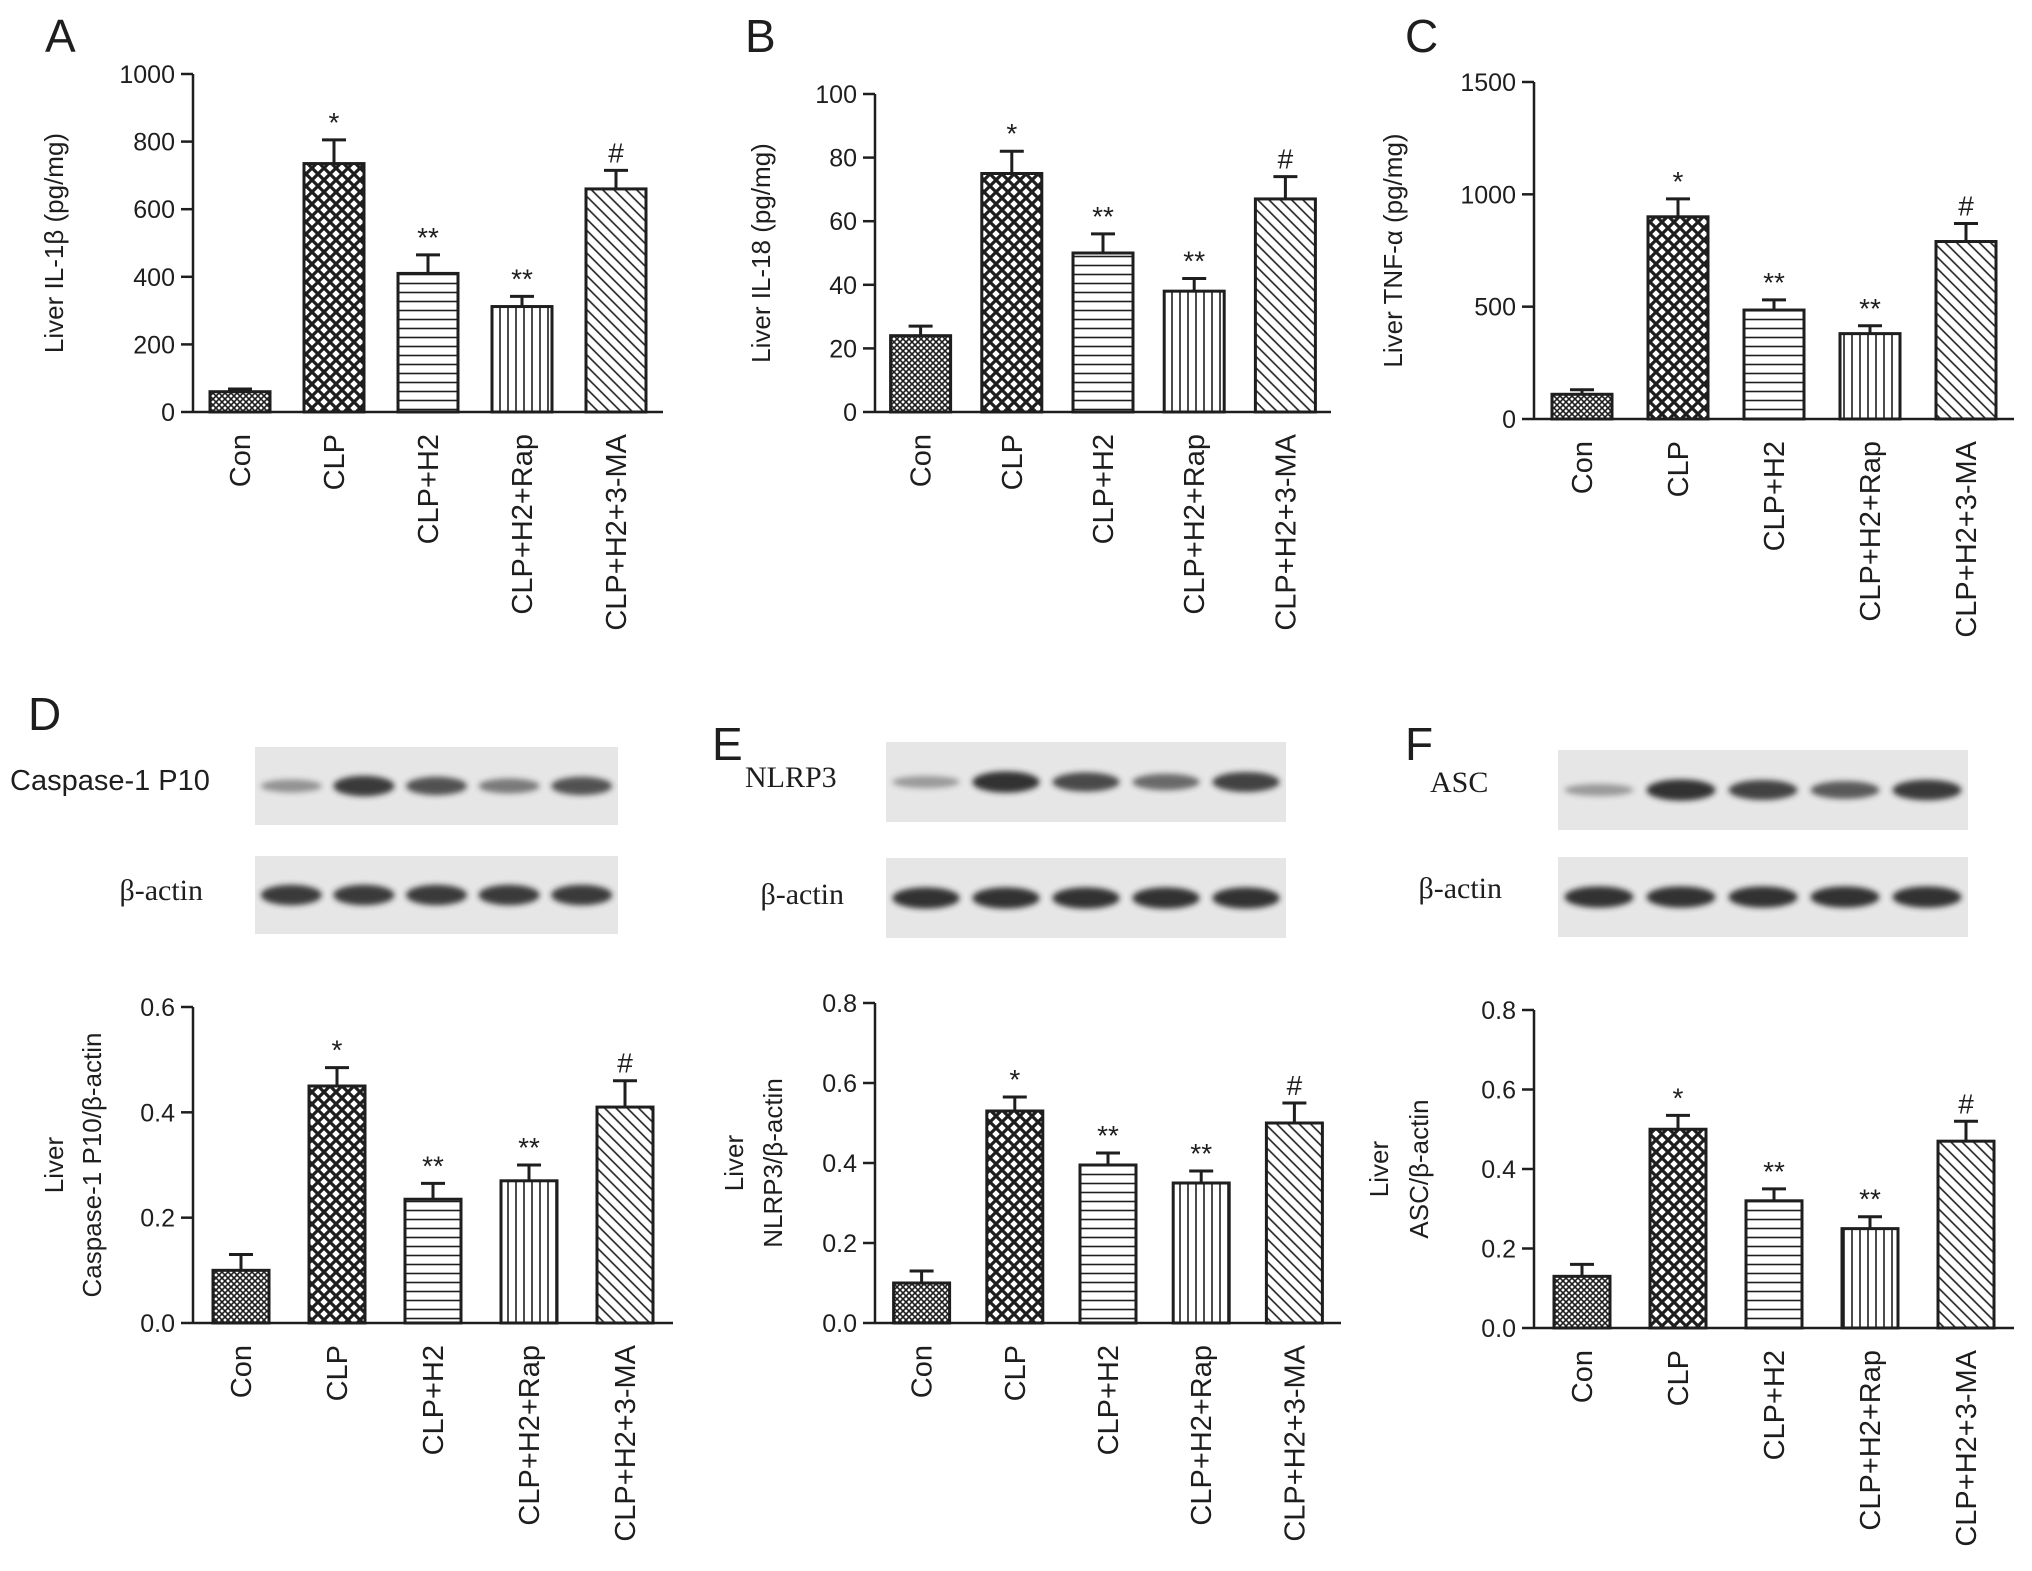 The image size is (2032, 1571). Describe the element at coordinates (1459, 782) in the screenshot. I see `blot-target-label: ASC` at that location.